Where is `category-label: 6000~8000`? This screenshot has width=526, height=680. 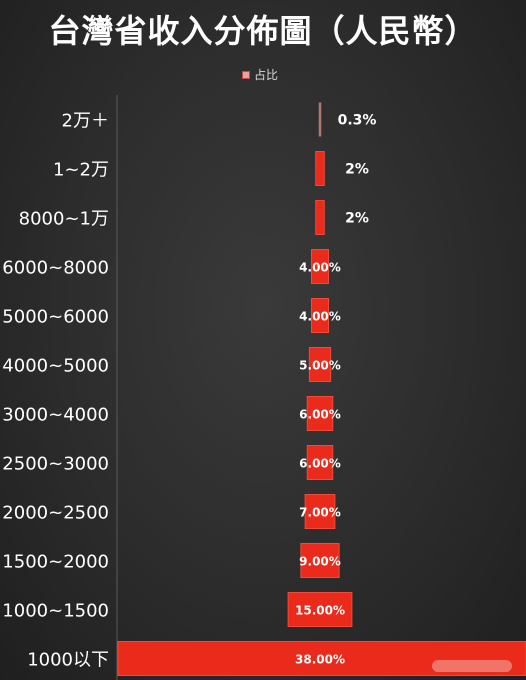 category-label: 6000~8000 is located at coordinates (55, 268).